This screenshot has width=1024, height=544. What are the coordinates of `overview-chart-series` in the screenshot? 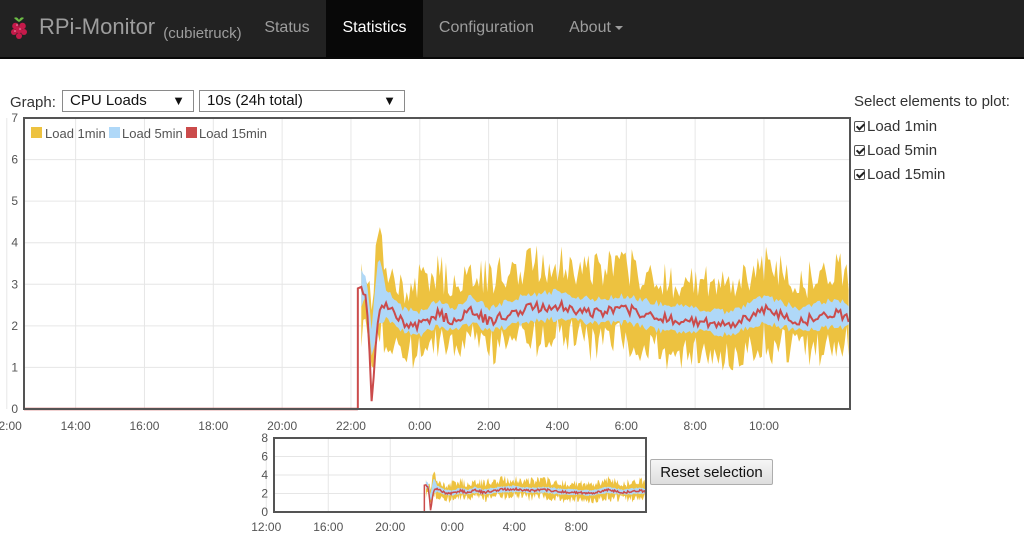 It's located at (460, 492).